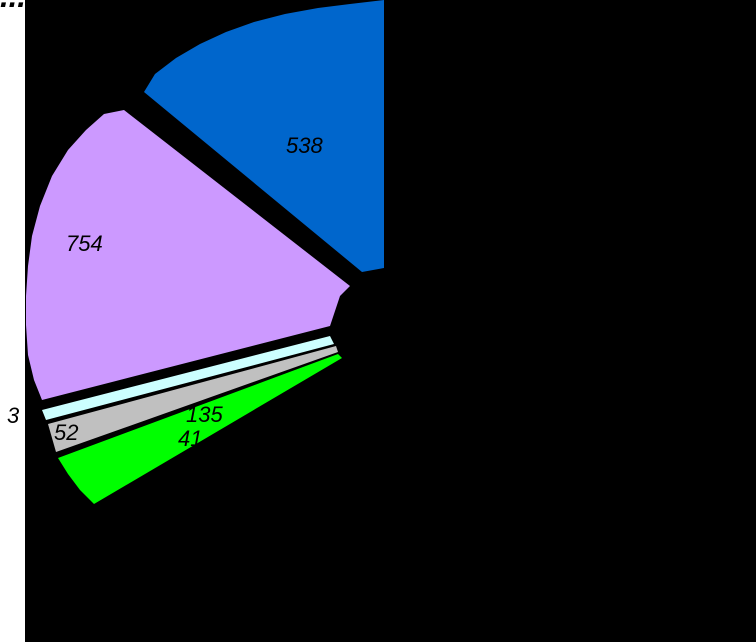 This screenshot has height=642, width=756. What do you see at coordinates (13, 415) in the screenshot?
I see `slice-label-3: 3` at bounding box center [13, 415].